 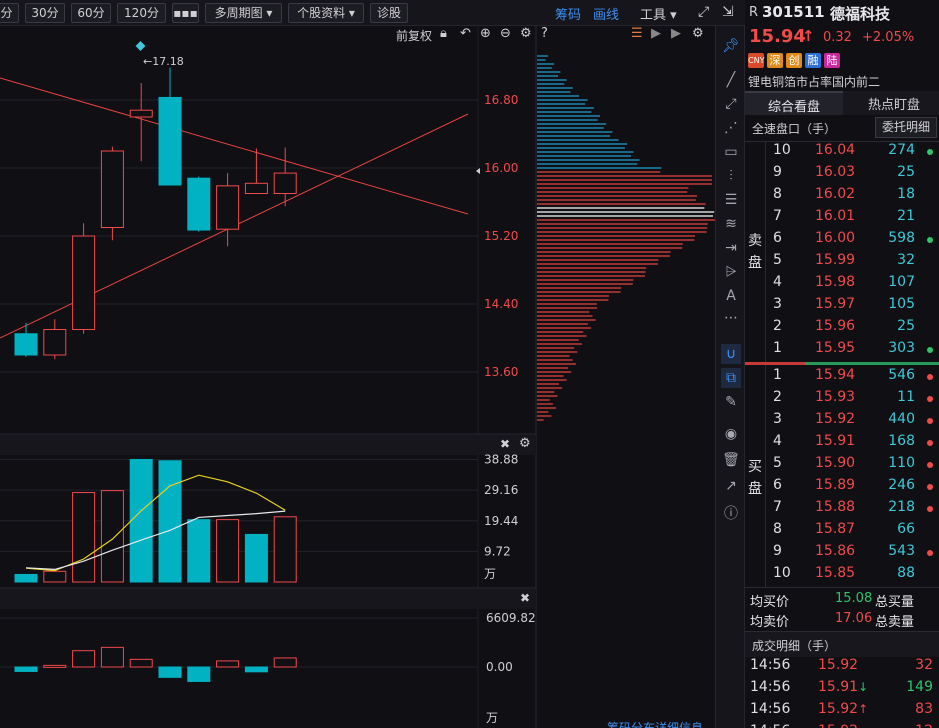 What do you see at coordinates (842, 329) in the screenshot?
I see `ask-row: 2 15.96 25` at bounding box center [842, 329].